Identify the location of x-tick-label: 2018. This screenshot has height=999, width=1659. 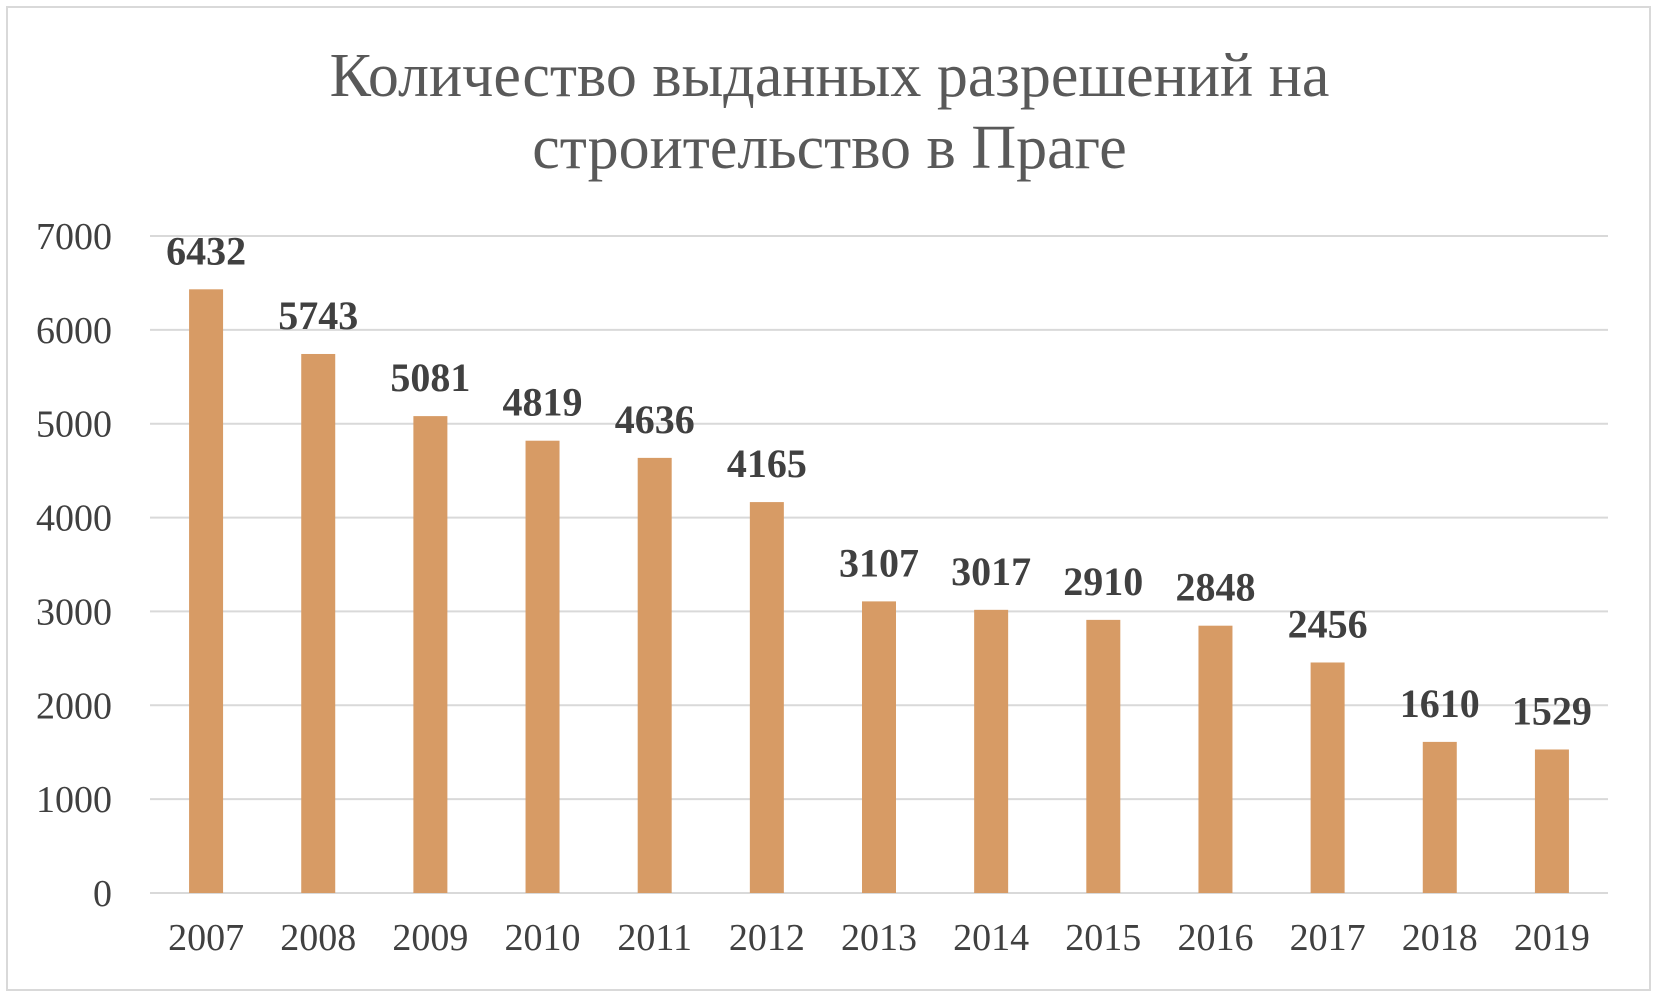
(1440, 938).